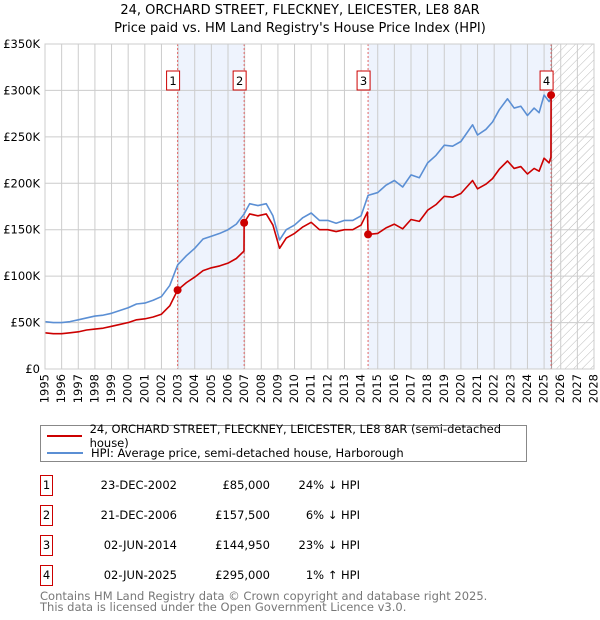 This screenshot has width=600, height=620. Describe the element at coordinates (411, 388) in the screenshot. I see `x-tick-label: 2017` at that location.